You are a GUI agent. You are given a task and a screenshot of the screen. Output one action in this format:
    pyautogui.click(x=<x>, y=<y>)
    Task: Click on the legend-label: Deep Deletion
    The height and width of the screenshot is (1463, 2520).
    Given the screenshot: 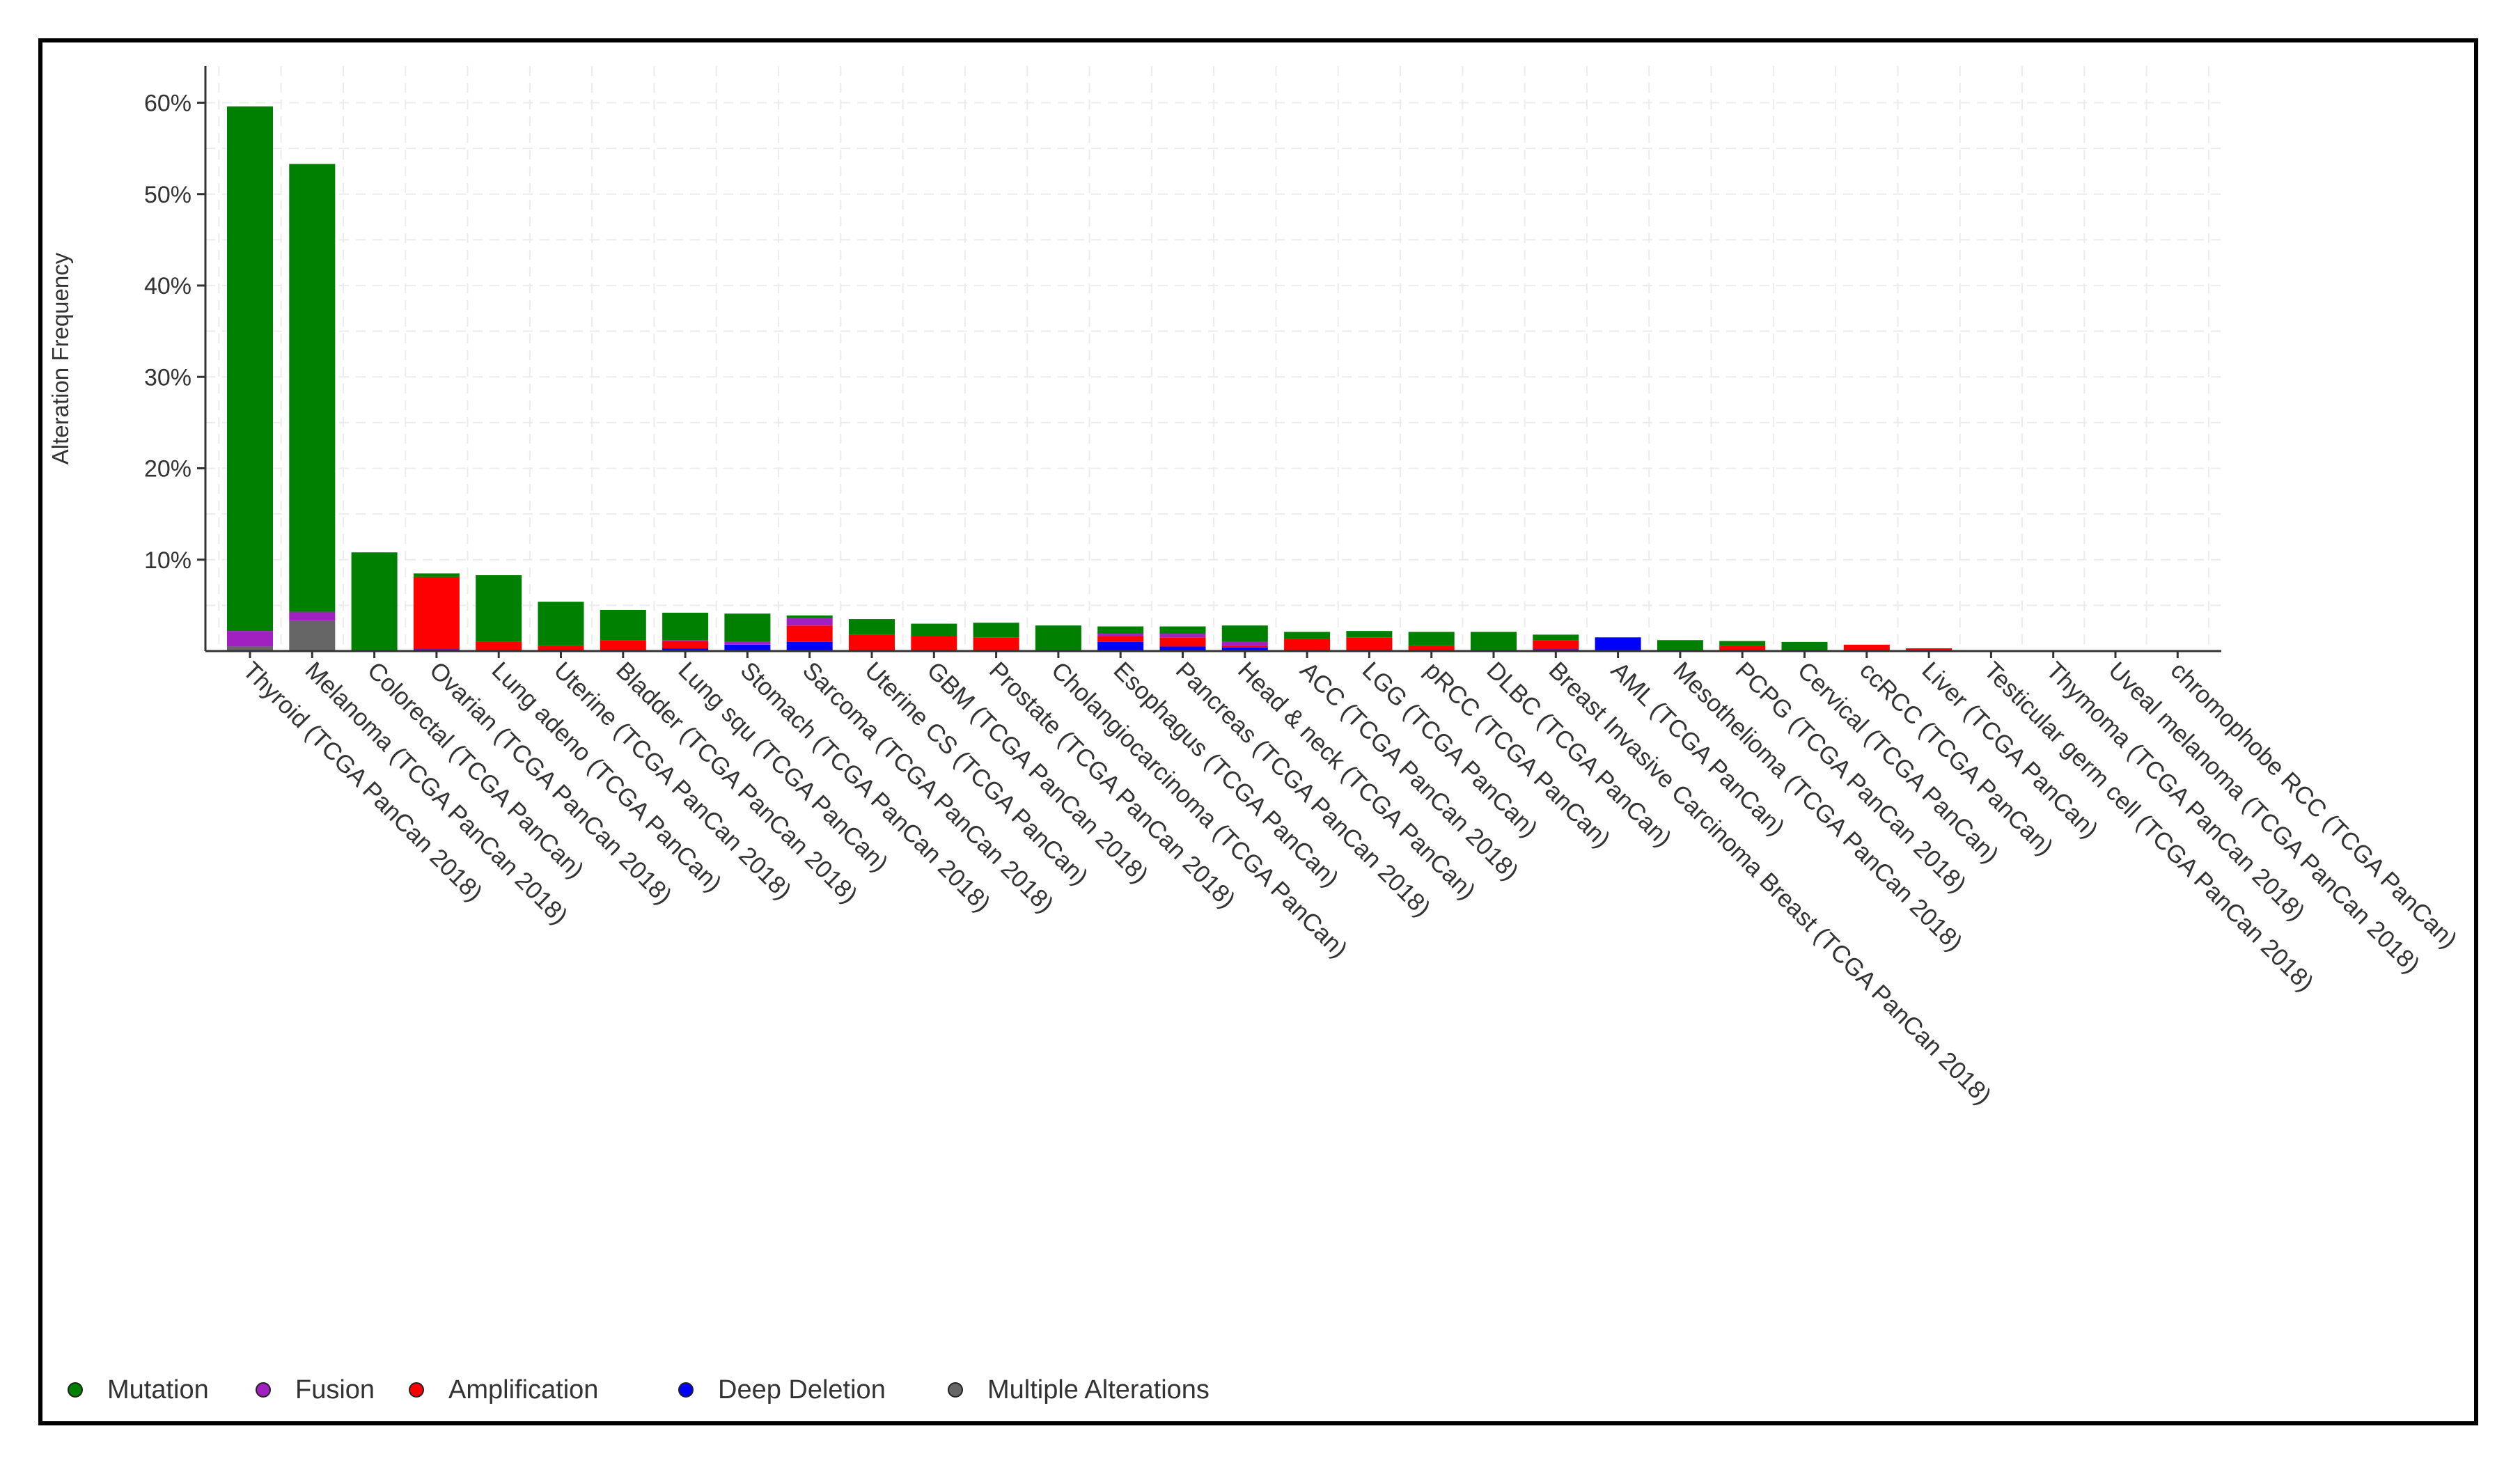 What is the action you would take?
    pyautogui.click(x=802, y=1390)
    